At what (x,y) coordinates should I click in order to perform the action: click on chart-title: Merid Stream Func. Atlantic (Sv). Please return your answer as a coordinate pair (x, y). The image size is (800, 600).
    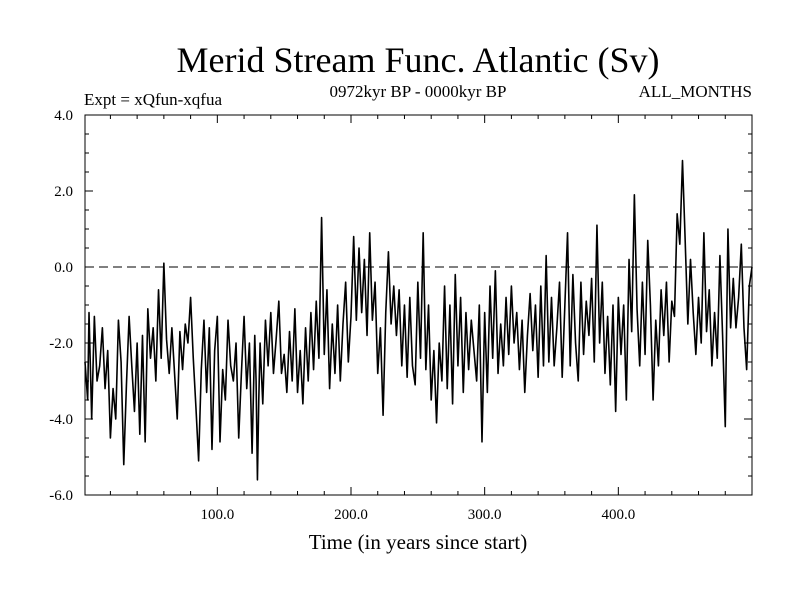
    Looking at the image, I should click on (418, 60).